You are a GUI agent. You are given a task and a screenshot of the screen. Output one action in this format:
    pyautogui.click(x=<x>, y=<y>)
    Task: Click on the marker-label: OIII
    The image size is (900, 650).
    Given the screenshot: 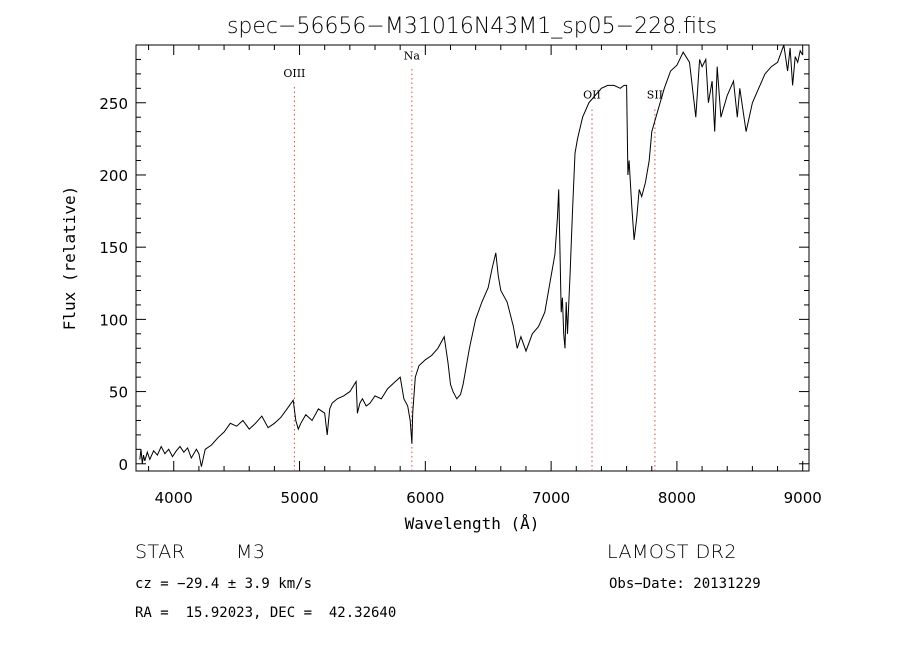 What is the action you would take?
    pyautogui.click(x=294, y=73)
    